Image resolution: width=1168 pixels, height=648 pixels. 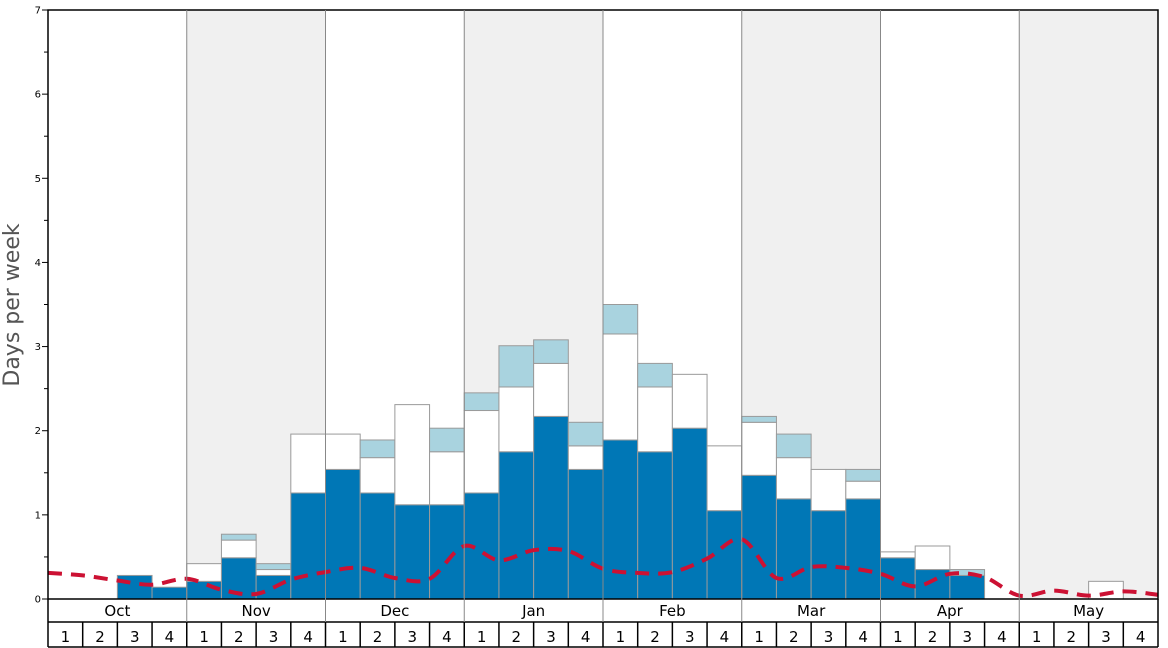 I want to click on month-label-dec: Dec, so click(x=394, y=611).